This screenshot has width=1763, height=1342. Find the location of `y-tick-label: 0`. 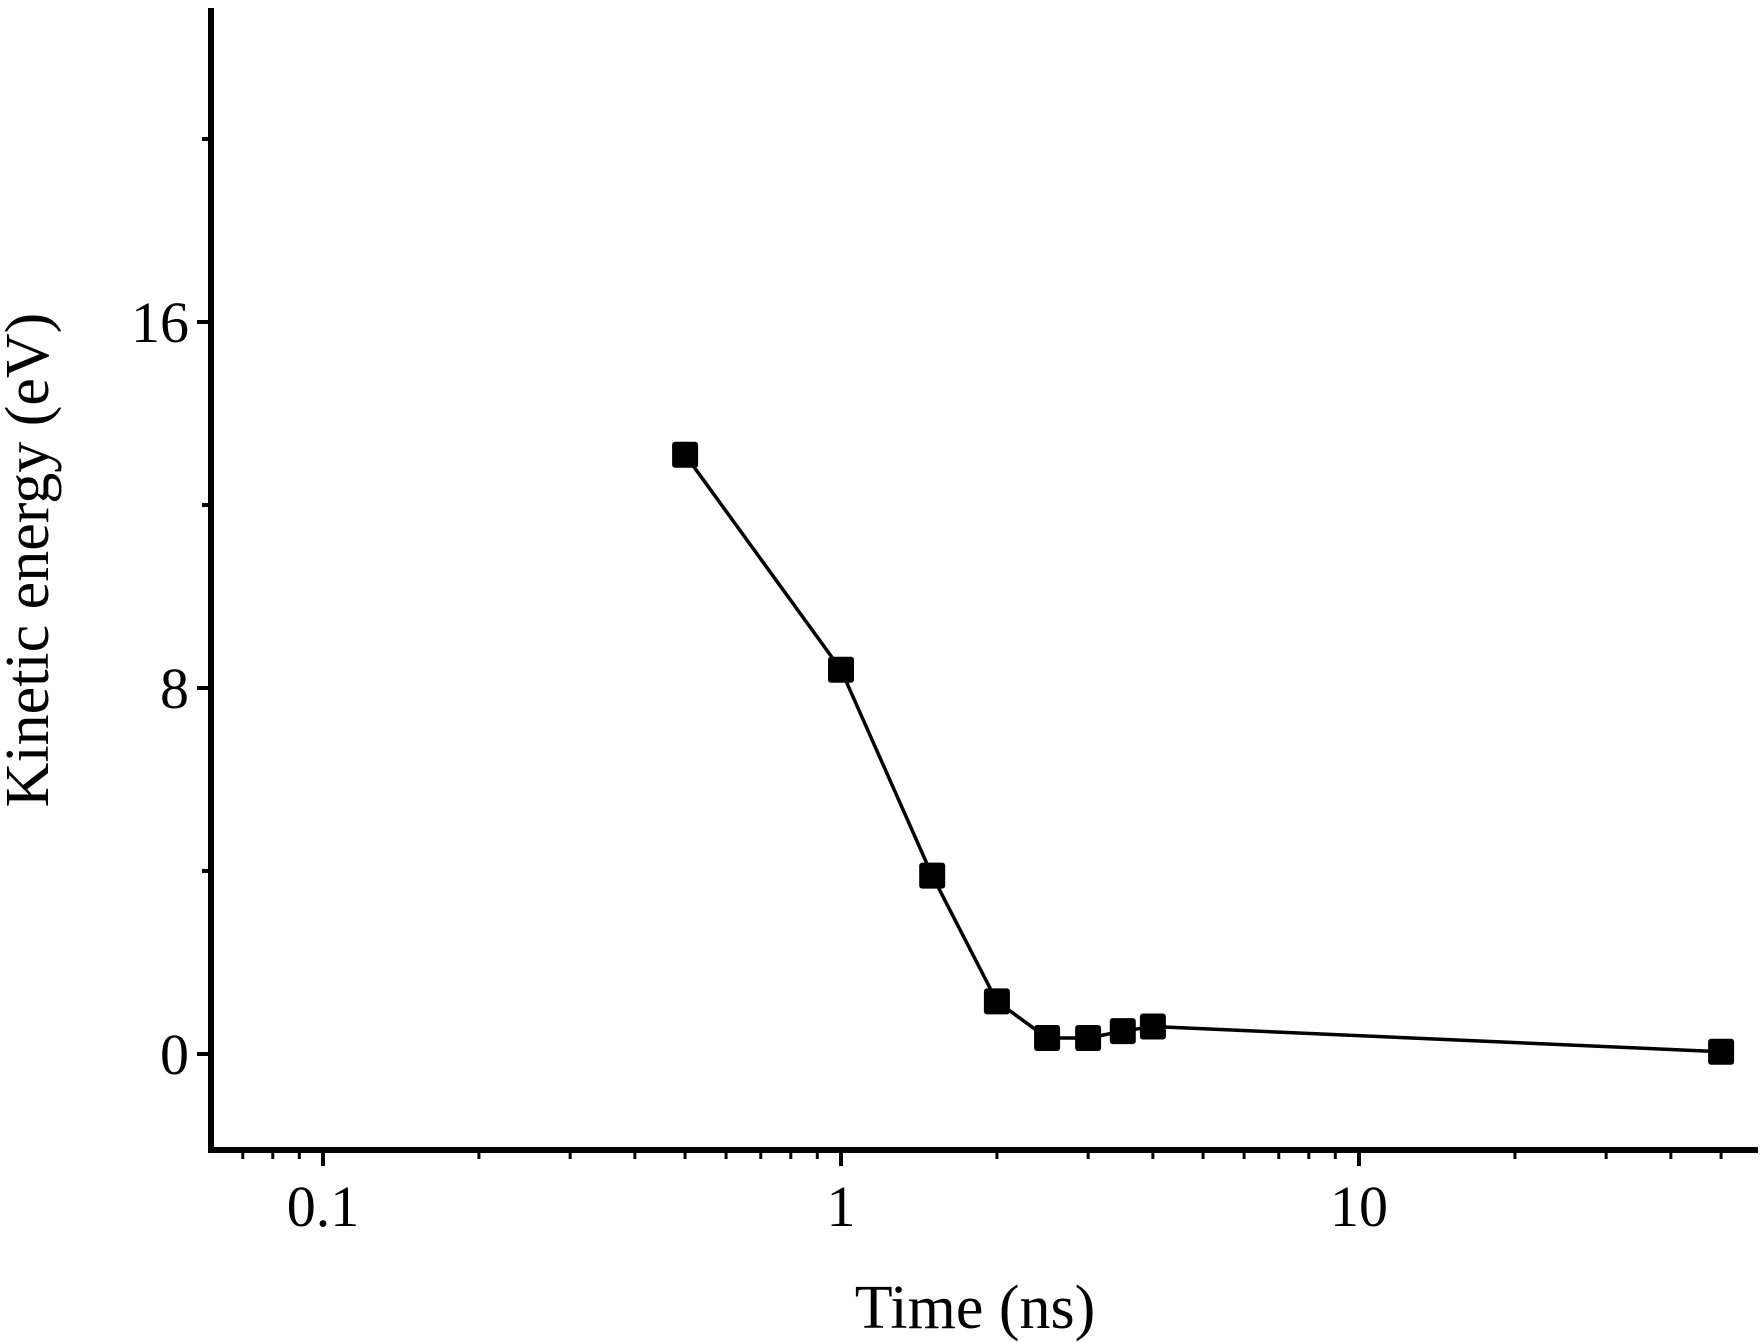

y-tick-label: 0 is located at coordinates (174, 1054).